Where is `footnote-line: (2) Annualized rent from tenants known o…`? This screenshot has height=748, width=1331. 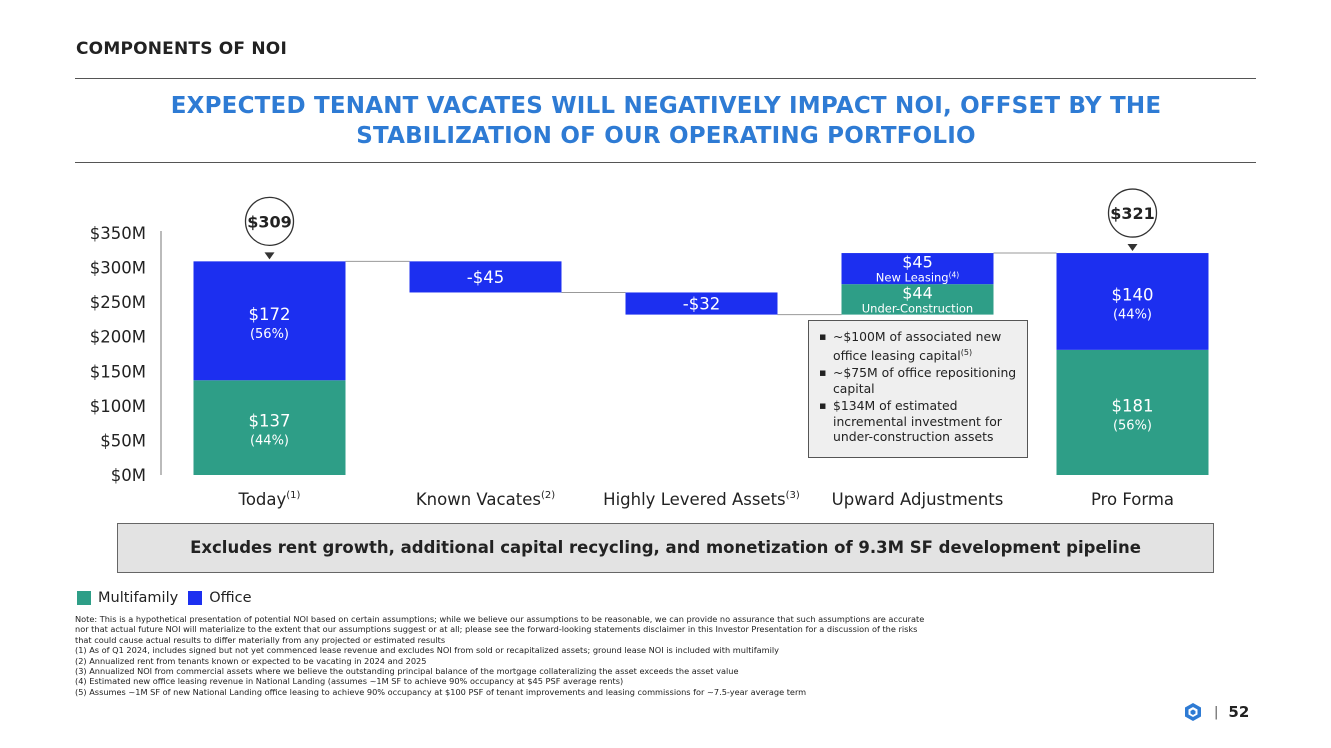
footnote-line: (2) Annualized rent from tenants known o… is located at coordinates (251, 660).